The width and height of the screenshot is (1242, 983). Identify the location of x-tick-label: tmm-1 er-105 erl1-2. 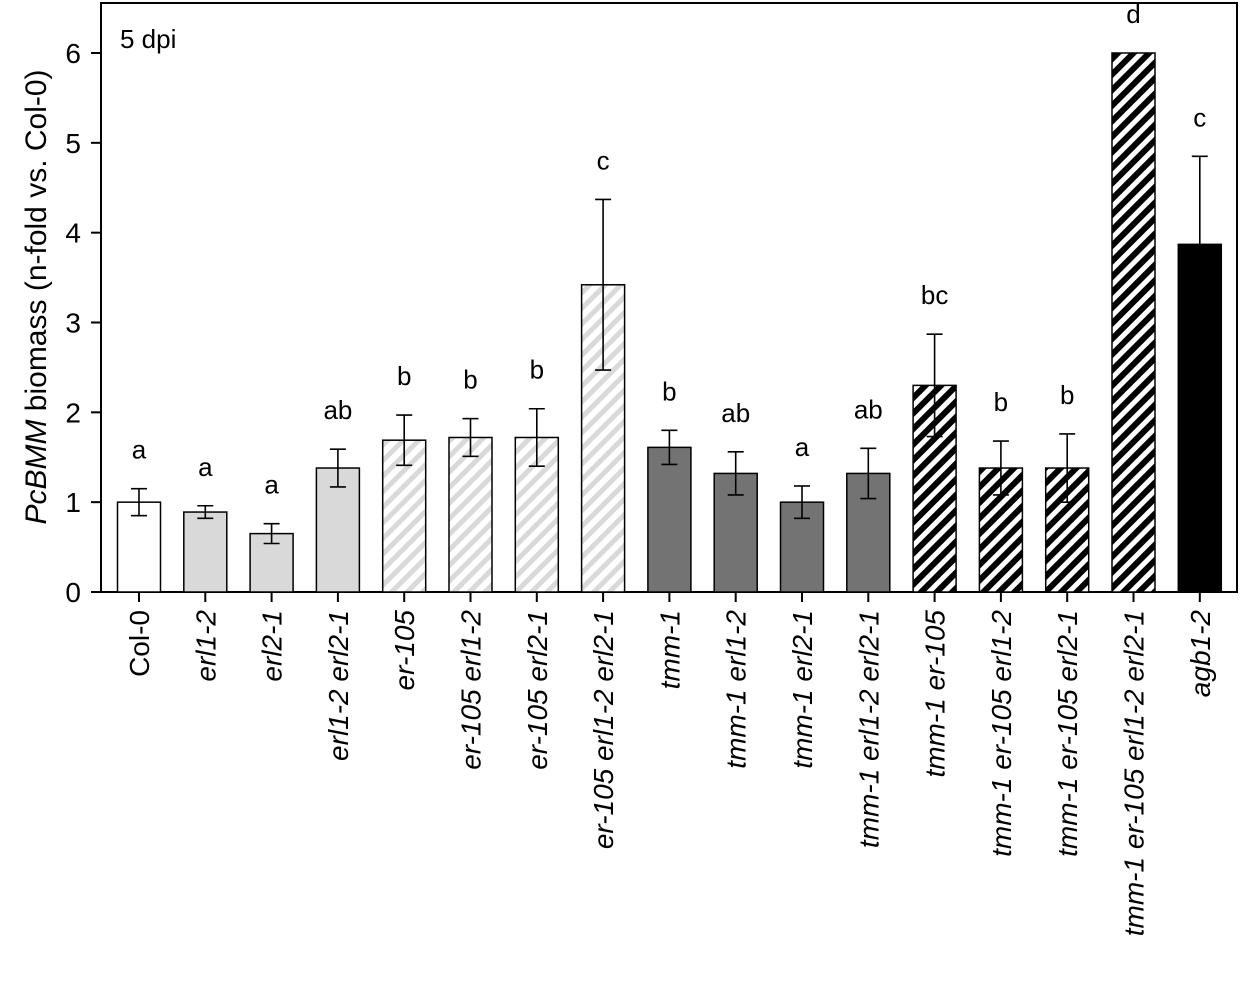
(1001, 733).